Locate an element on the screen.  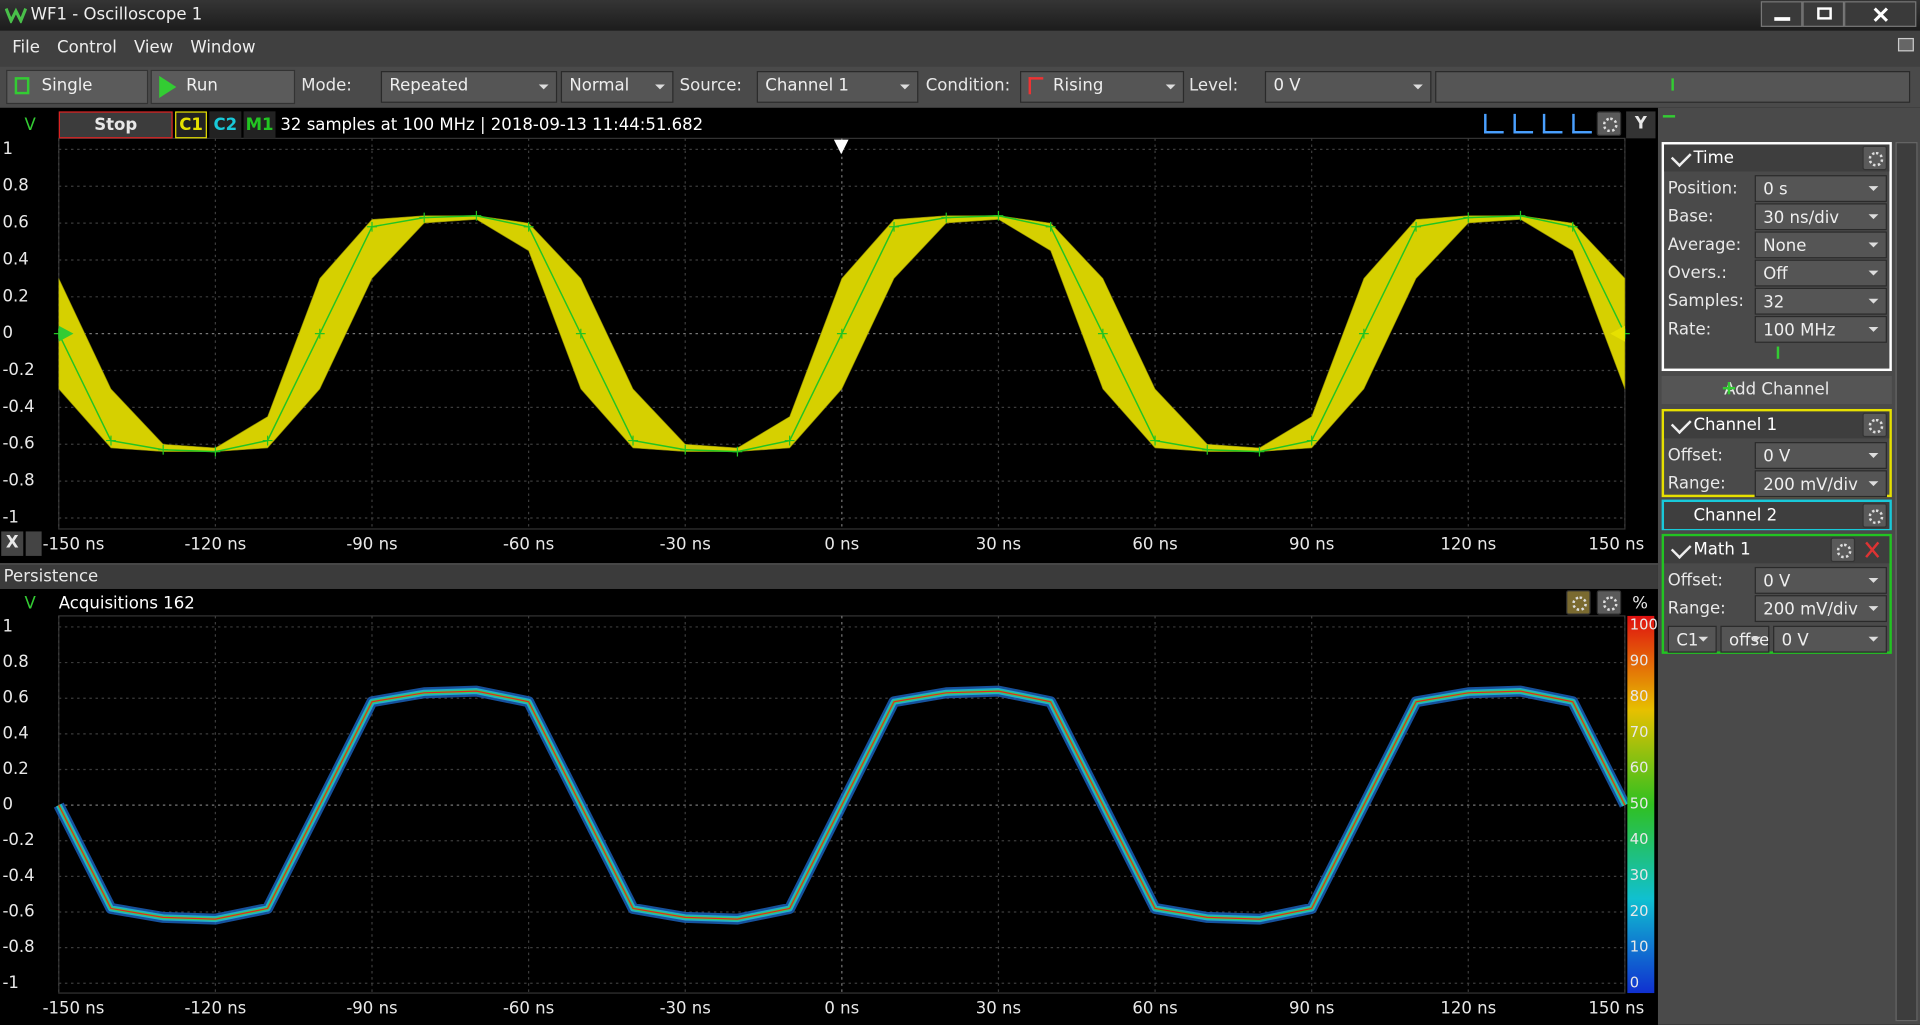
level-bar is located at coordinates (1673, 87).